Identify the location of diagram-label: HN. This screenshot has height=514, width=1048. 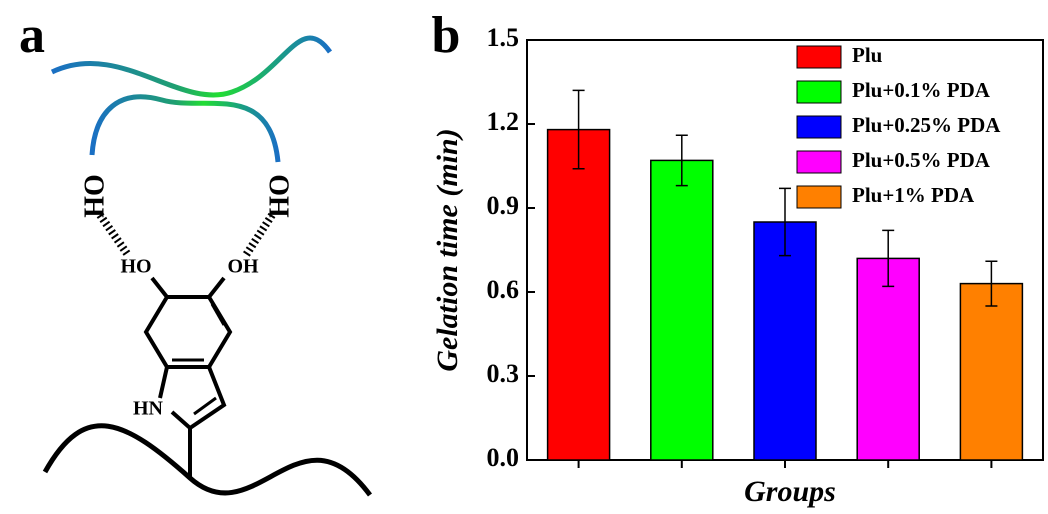
(148, 409).